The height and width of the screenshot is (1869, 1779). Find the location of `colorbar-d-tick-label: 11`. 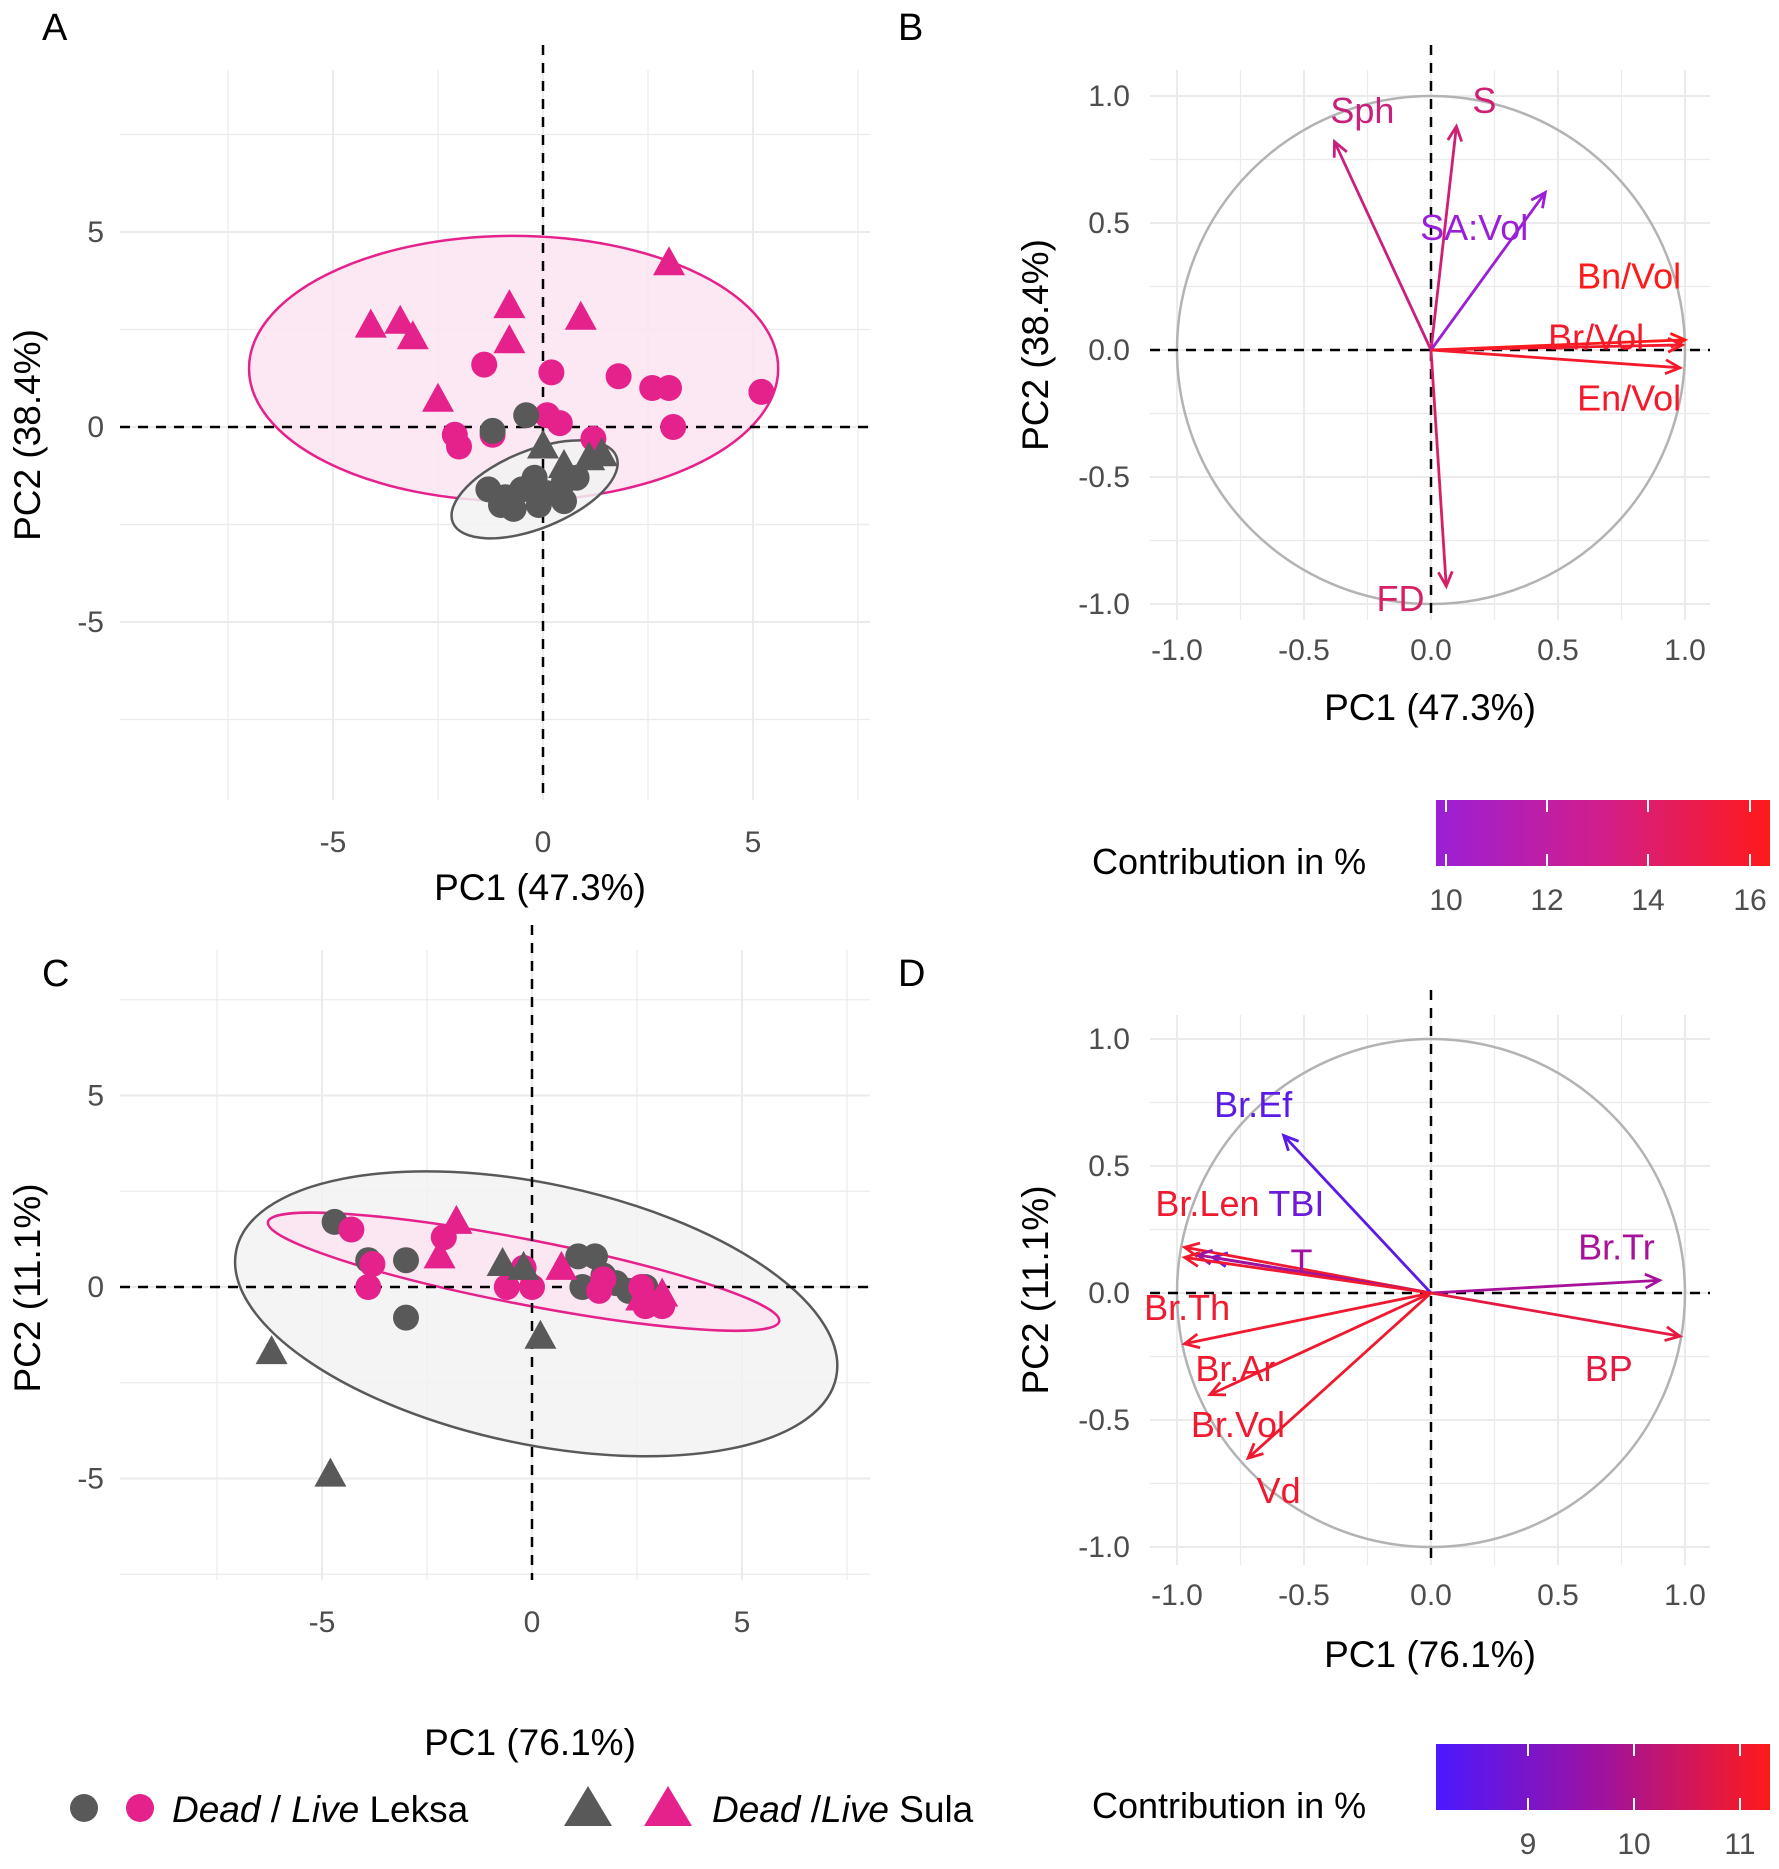

colorbar-d-tick-label: 11 is located at coordinates (1739, 1844).